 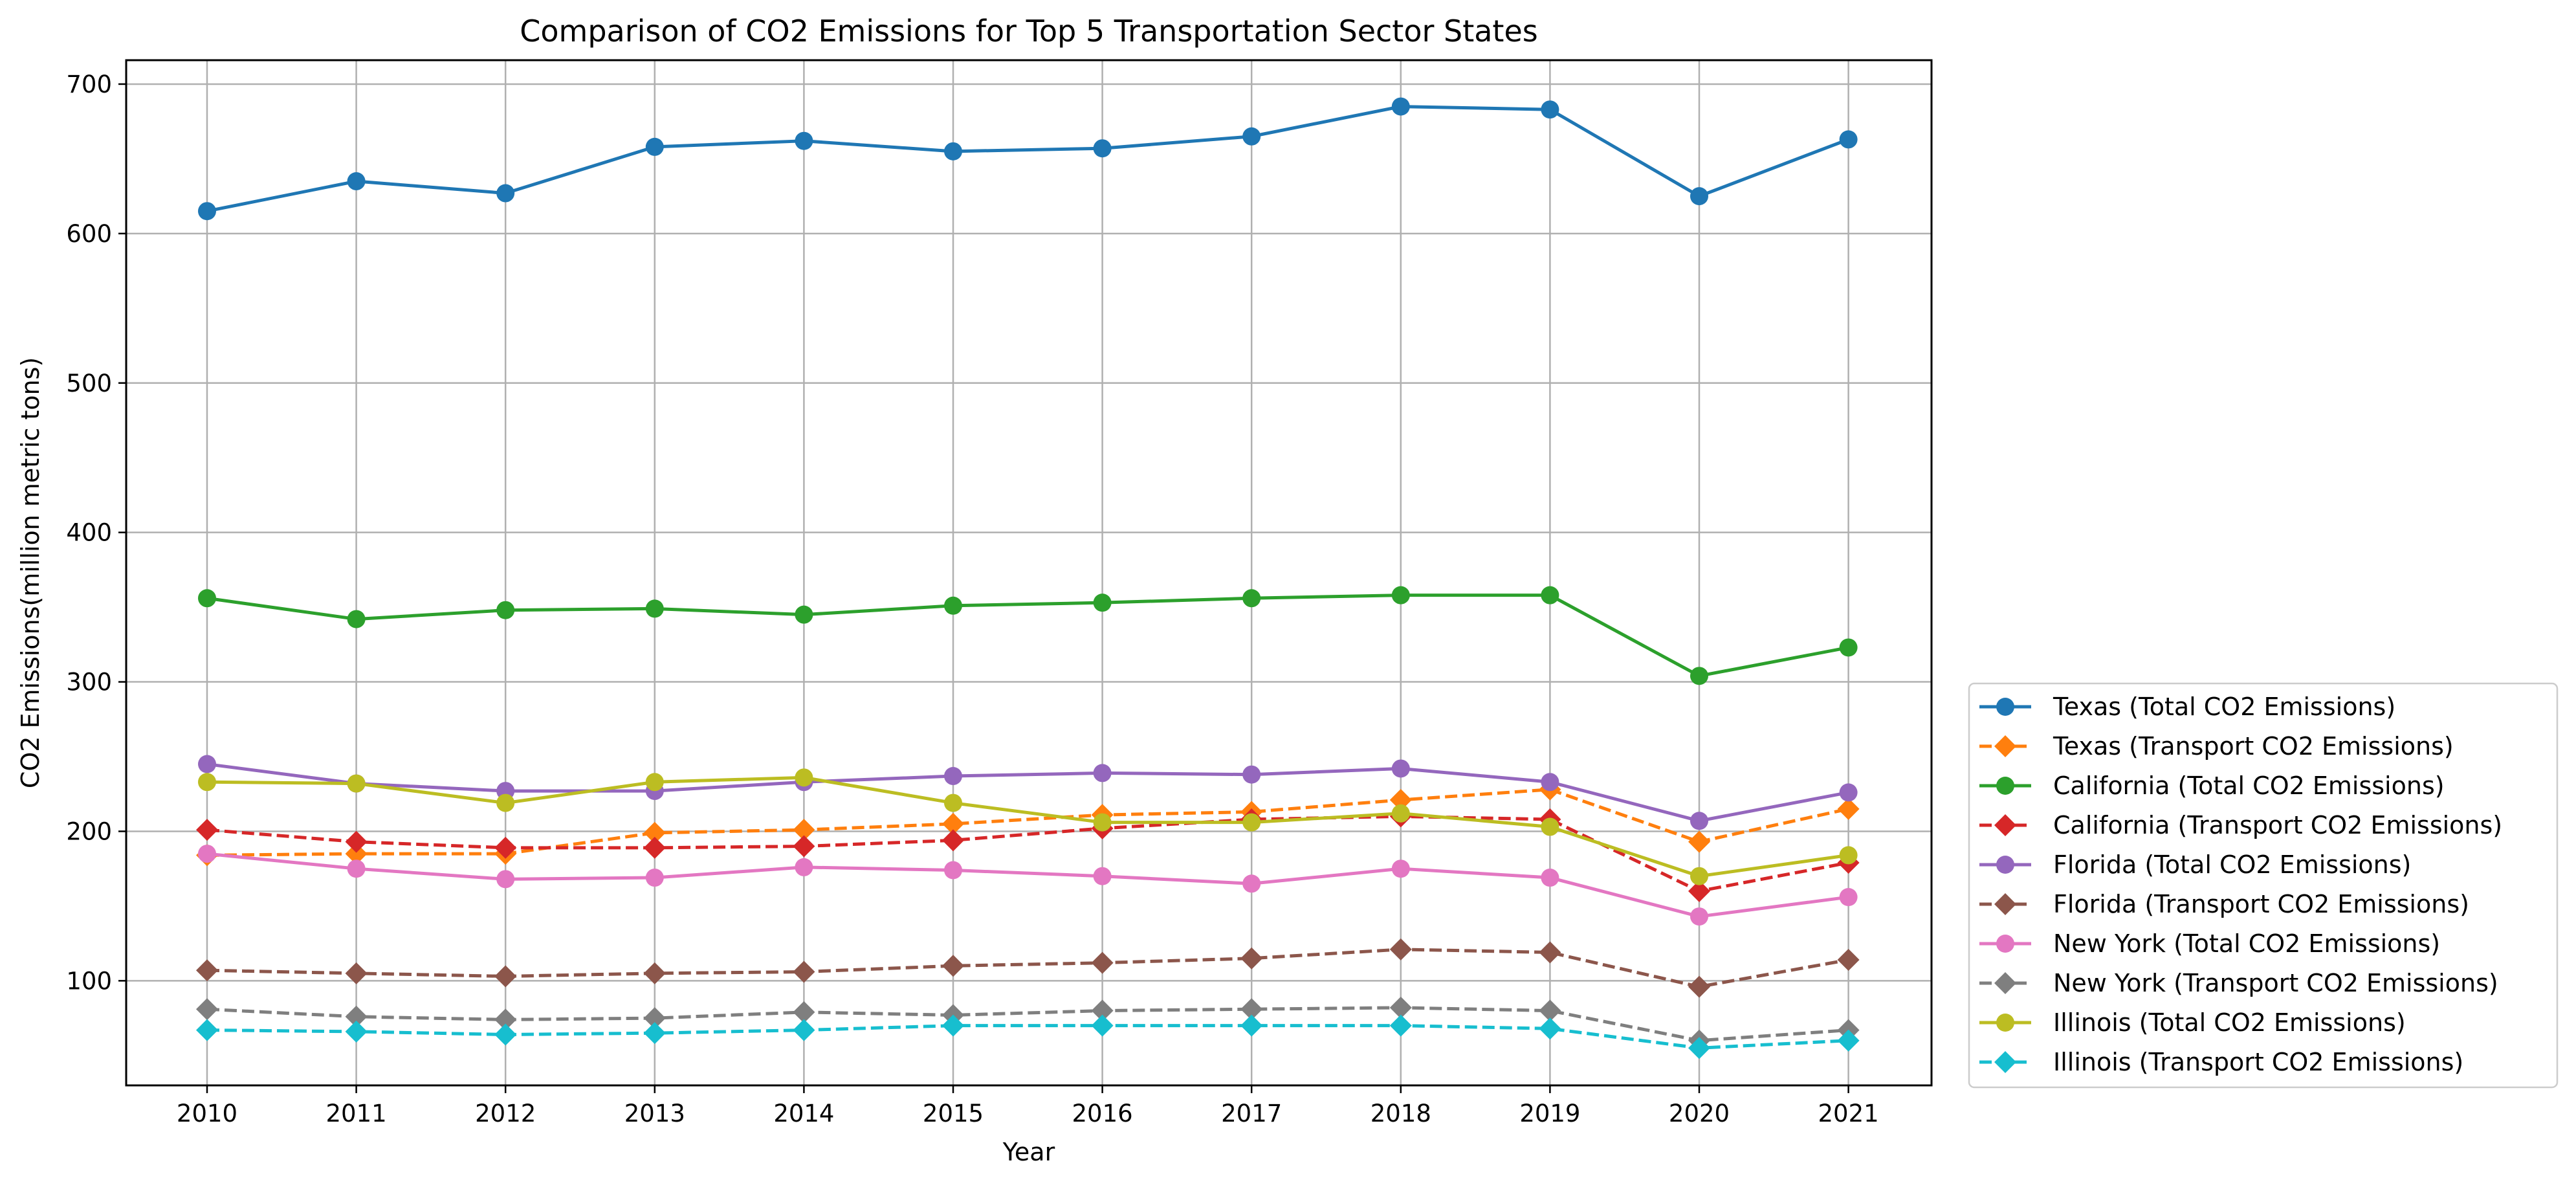 I want to click on legend-item: California (Transport CO2 Emissions), so click(x=2240, y=825).